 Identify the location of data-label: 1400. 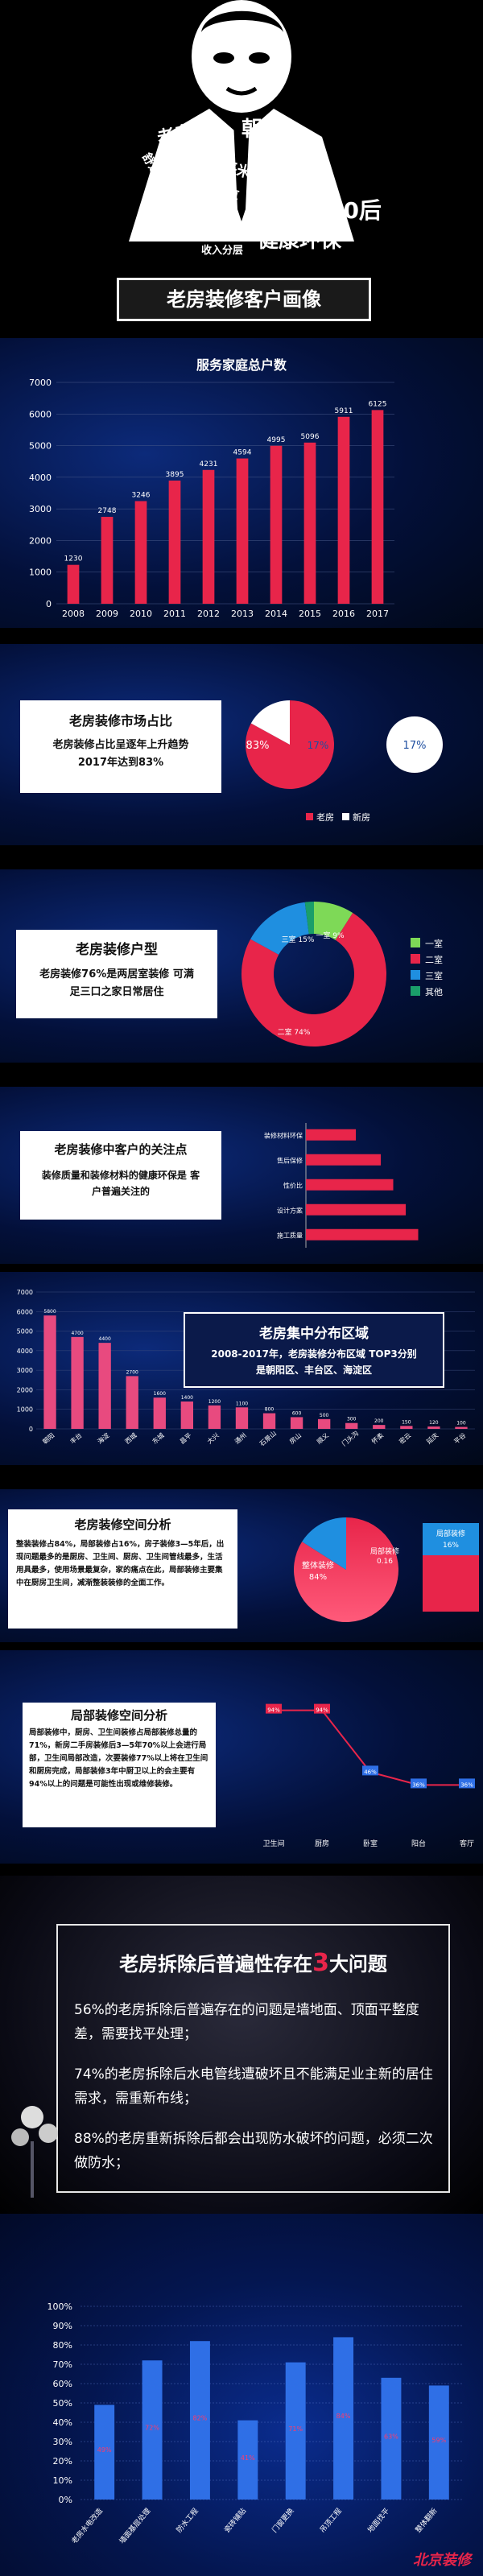
(187, 1398).